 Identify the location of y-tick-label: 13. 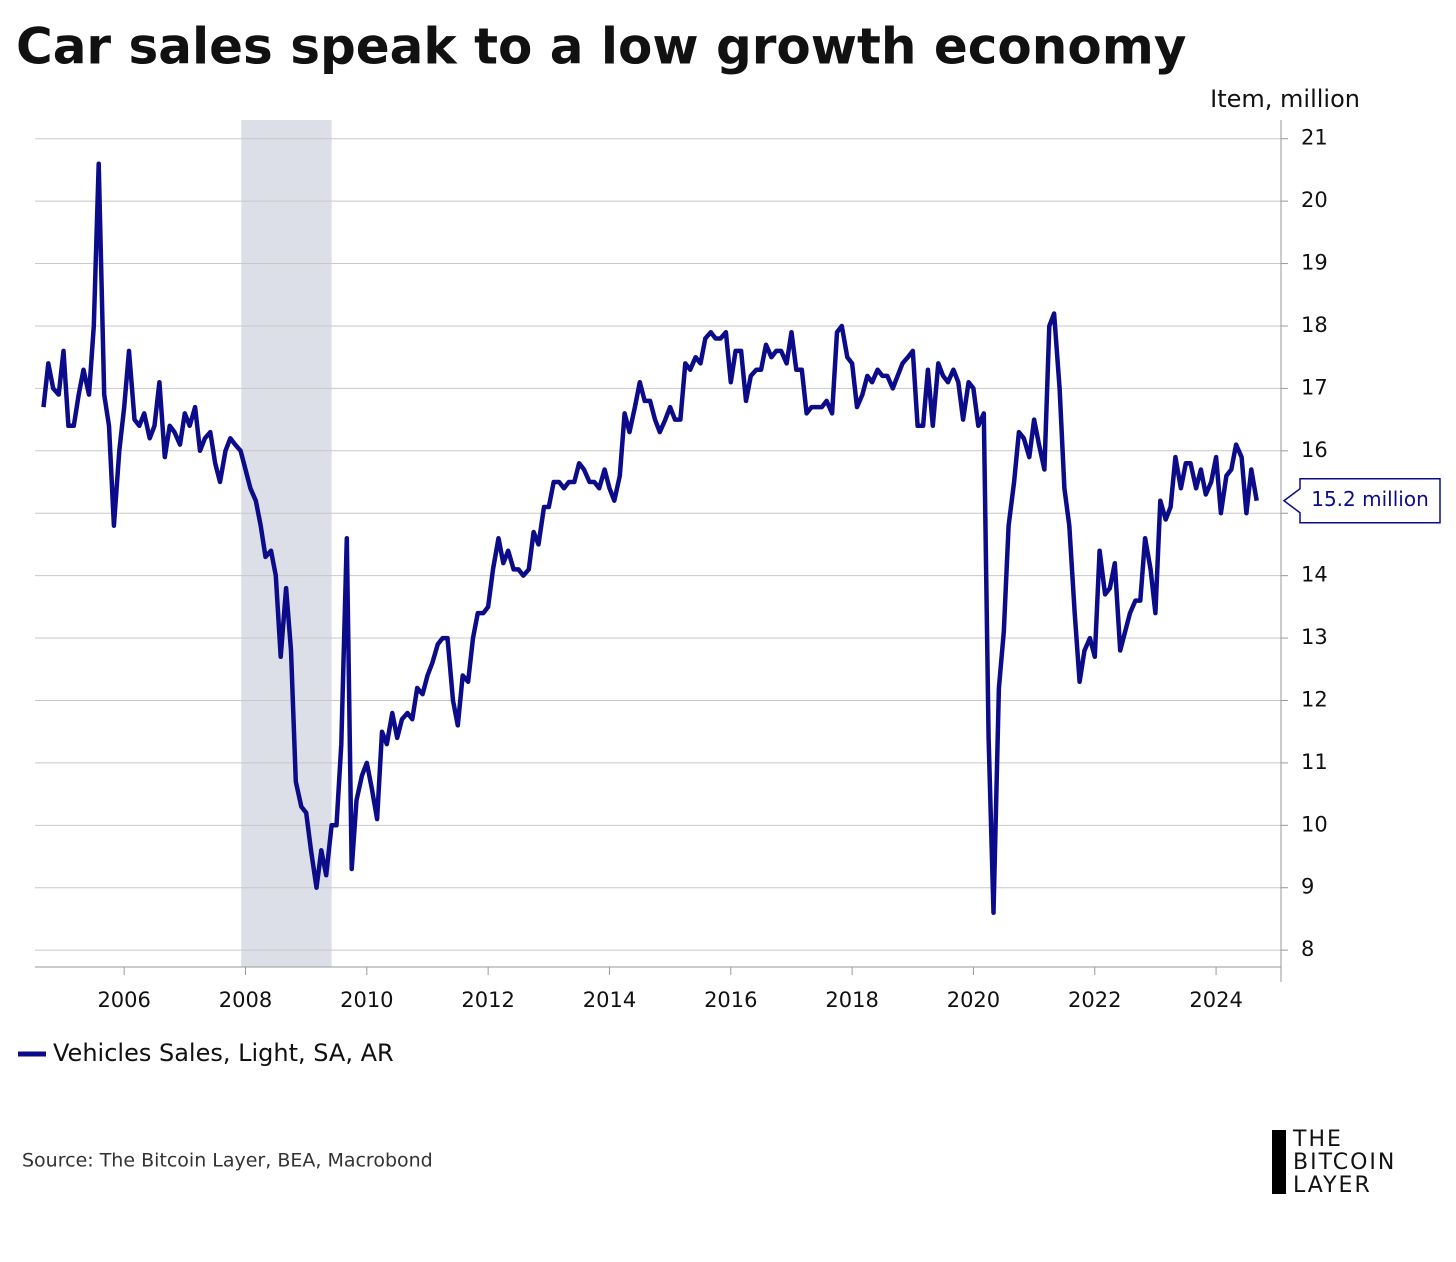
(1314, 637).